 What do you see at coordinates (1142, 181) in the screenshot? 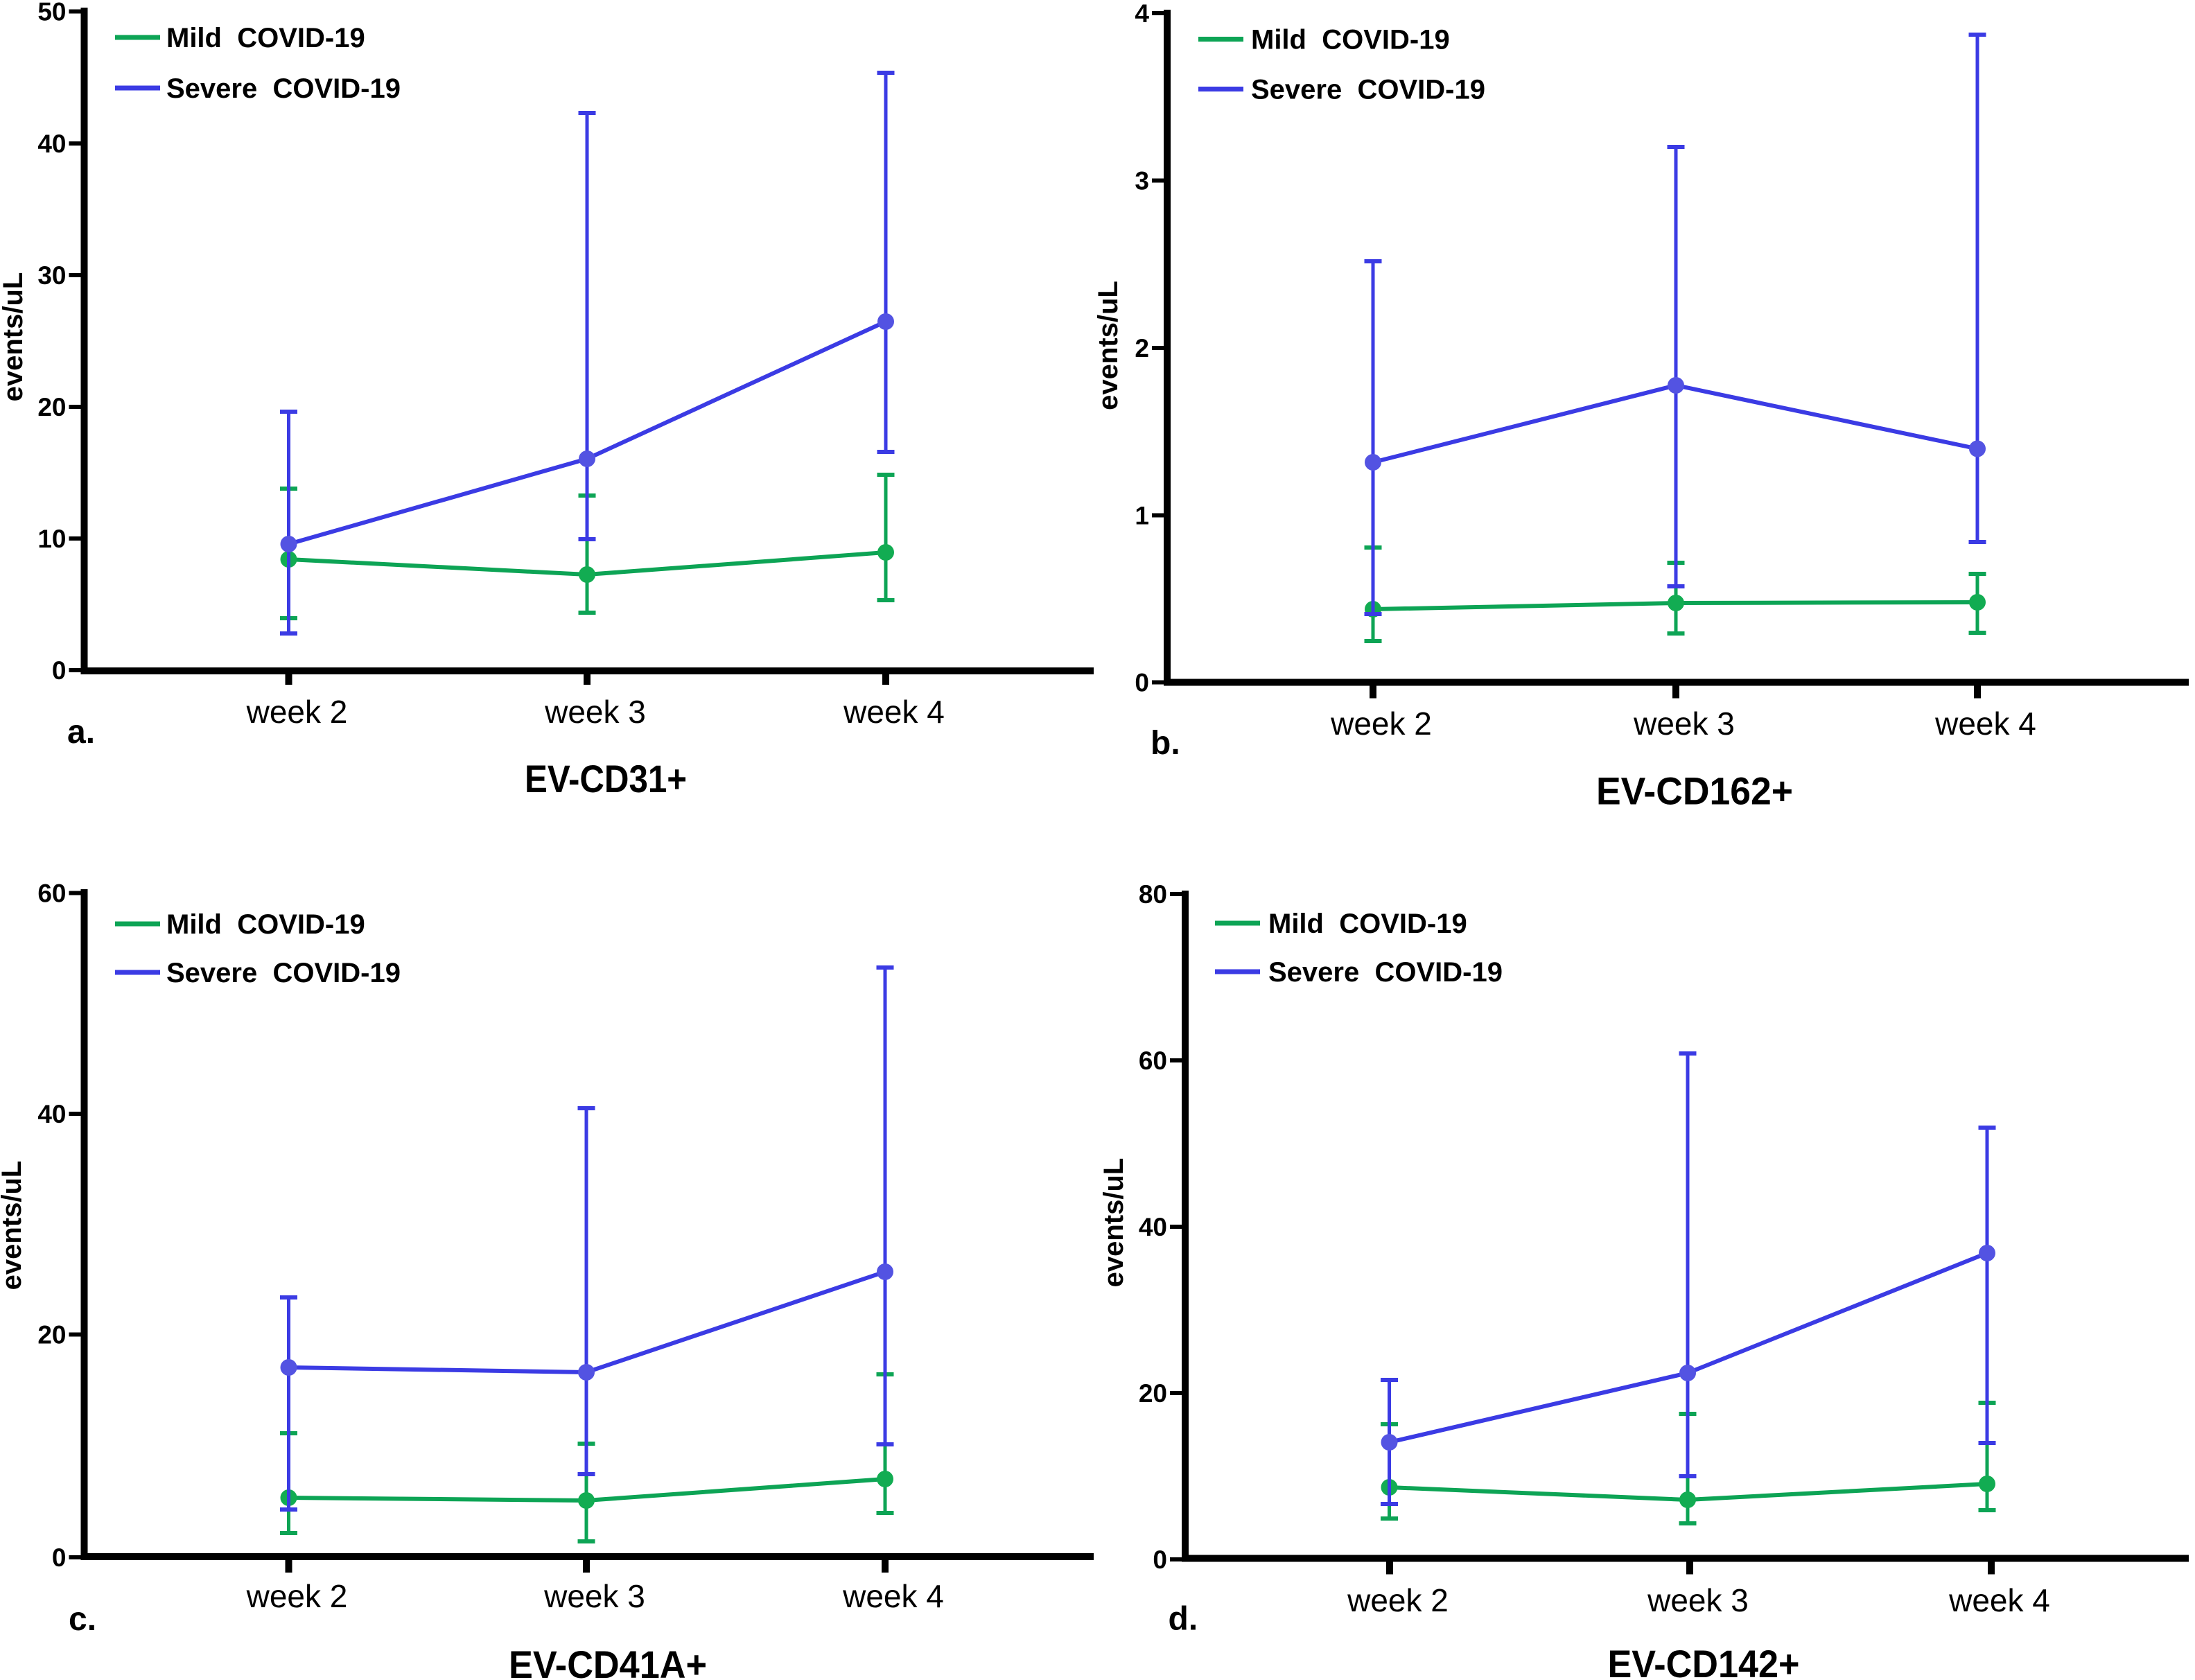
I see `svg-text: 3` at bounding box center [1142, 181].